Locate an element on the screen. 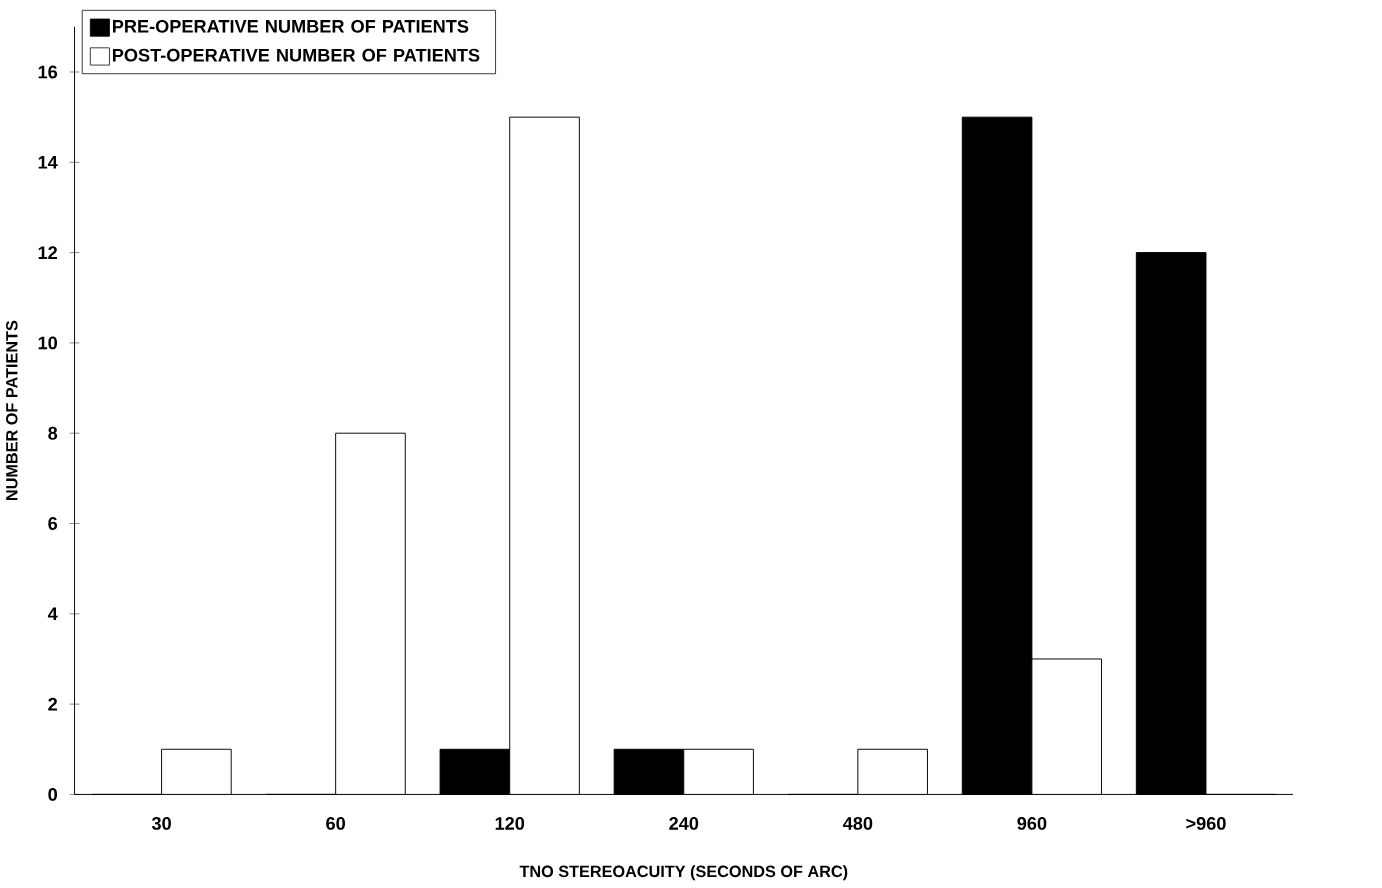  y-tick-label: 16 is located at coordinates (48, 72).